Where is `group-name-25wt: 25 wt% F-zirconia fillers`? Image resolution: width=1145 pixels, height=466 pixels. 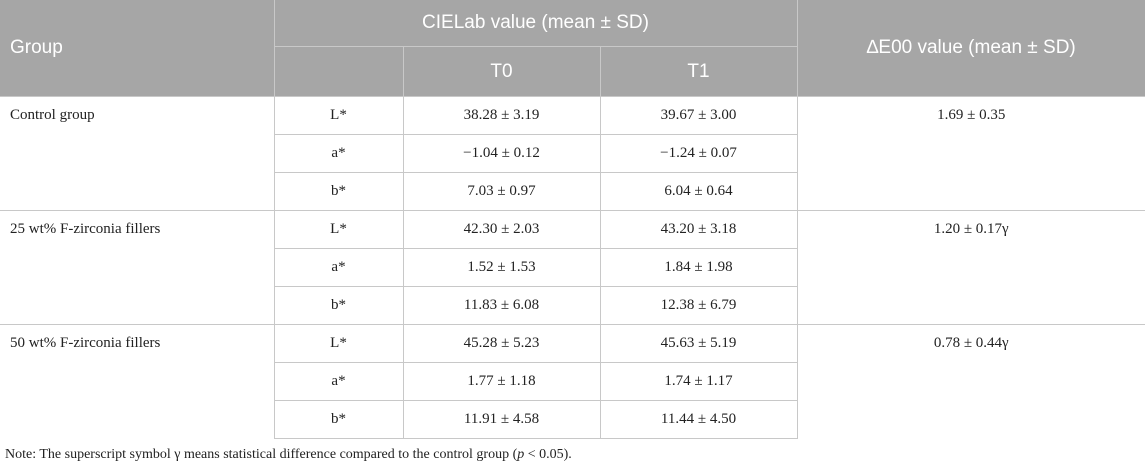 group-name-25wt: 25 wt% F-zirconia fillers is located at coordinates (137, 267).